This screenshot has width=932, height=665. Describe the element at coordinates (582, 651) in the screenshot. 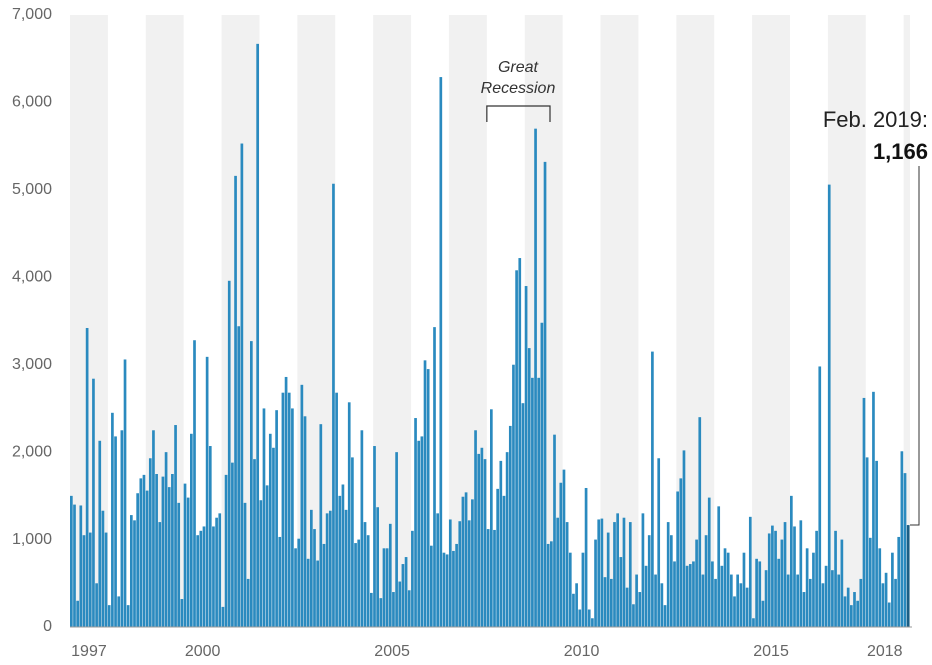

I see `x-tick-label: 2010` at that location.